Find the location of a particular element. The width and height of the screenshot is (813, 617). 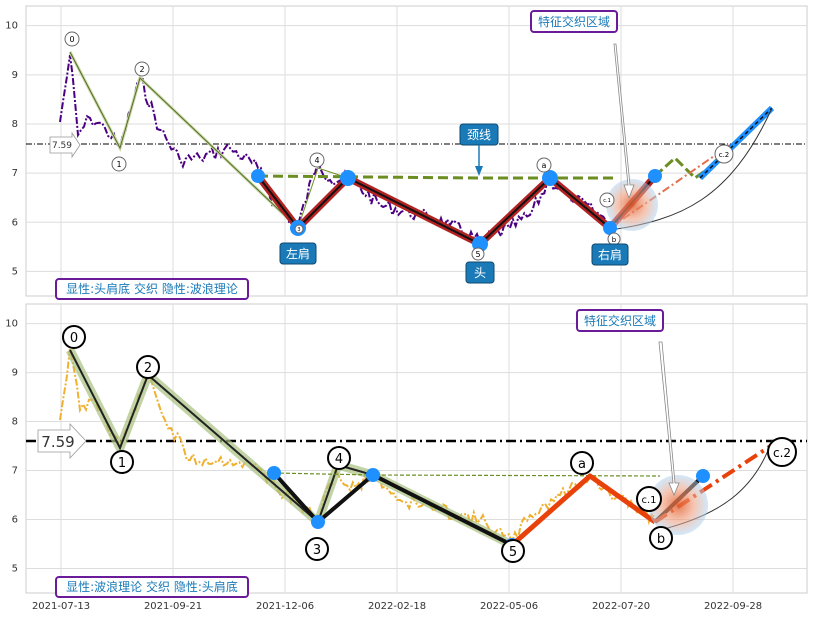

bottom-caption: 显性:波浪理论 交织 隐性:头肩底 is located at coordinates (152, 587).